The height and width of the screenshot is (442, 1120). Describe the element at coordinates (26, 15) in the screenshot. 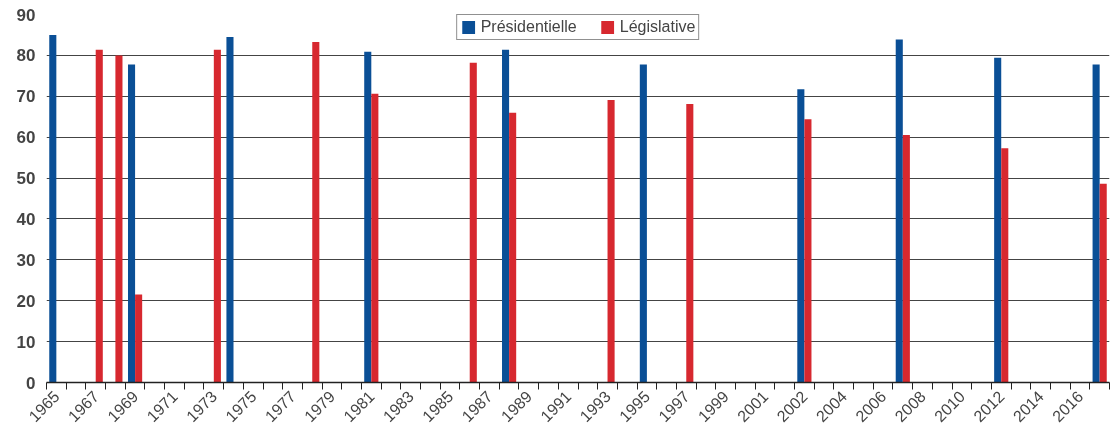

I see `y-tick-label: 90` at that location.